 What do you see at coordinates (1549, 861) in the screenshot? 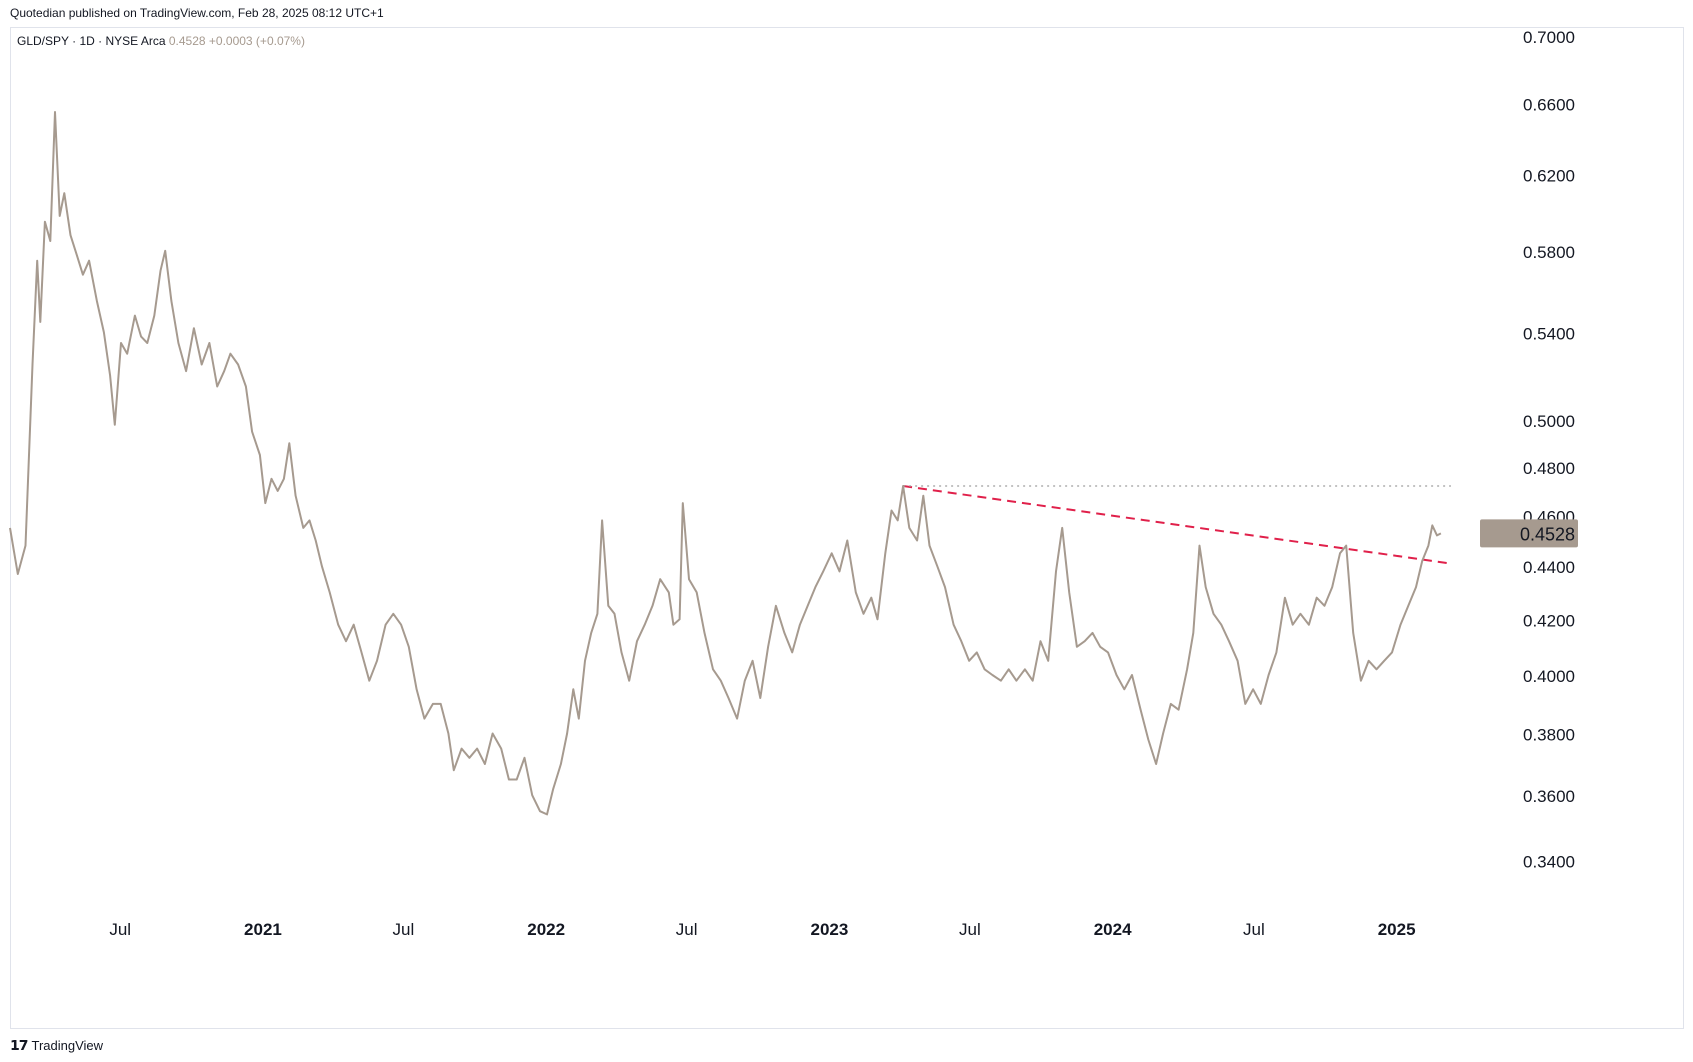
I see `y-tick-label: 0.3400` at bounding box center [1549, 861].